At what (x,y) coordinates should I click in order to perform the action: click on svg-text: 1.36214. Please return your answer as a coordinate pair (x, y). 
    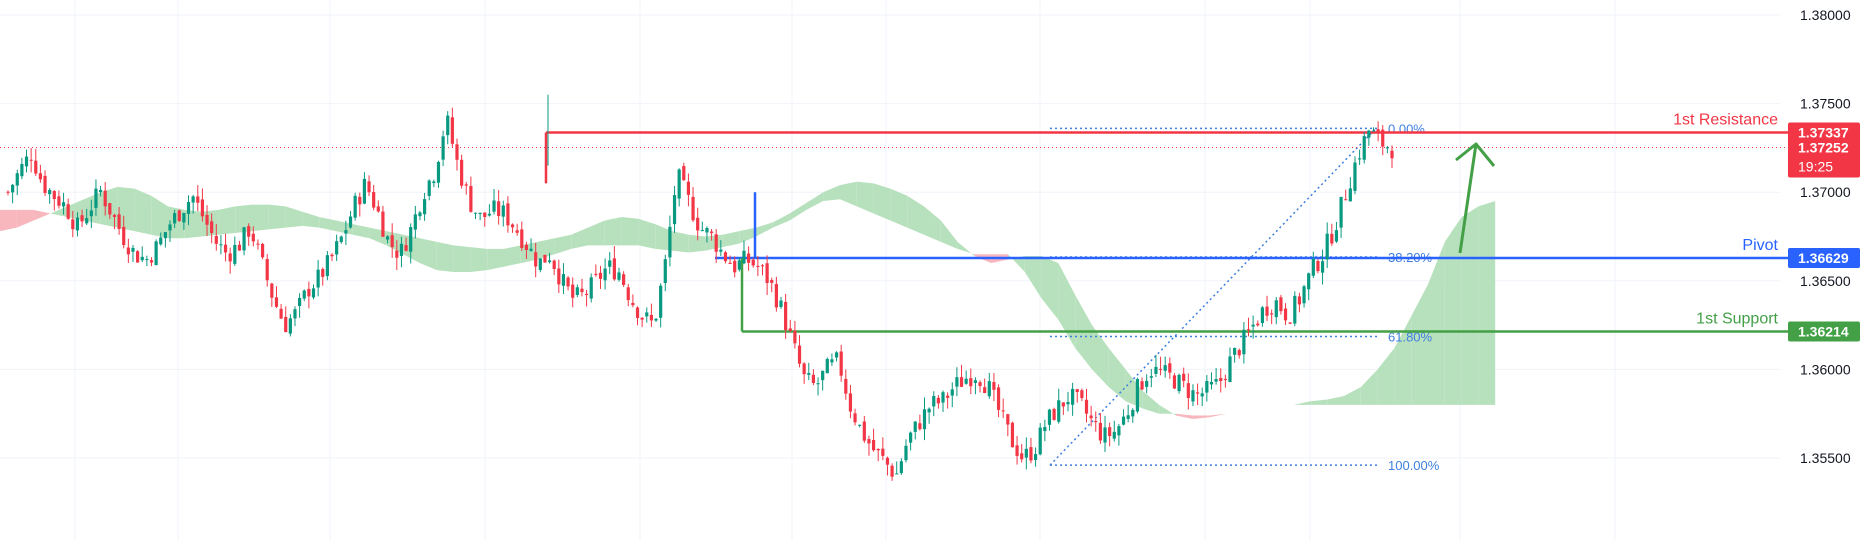
    Looking at the image, I should click on (1823, 331).